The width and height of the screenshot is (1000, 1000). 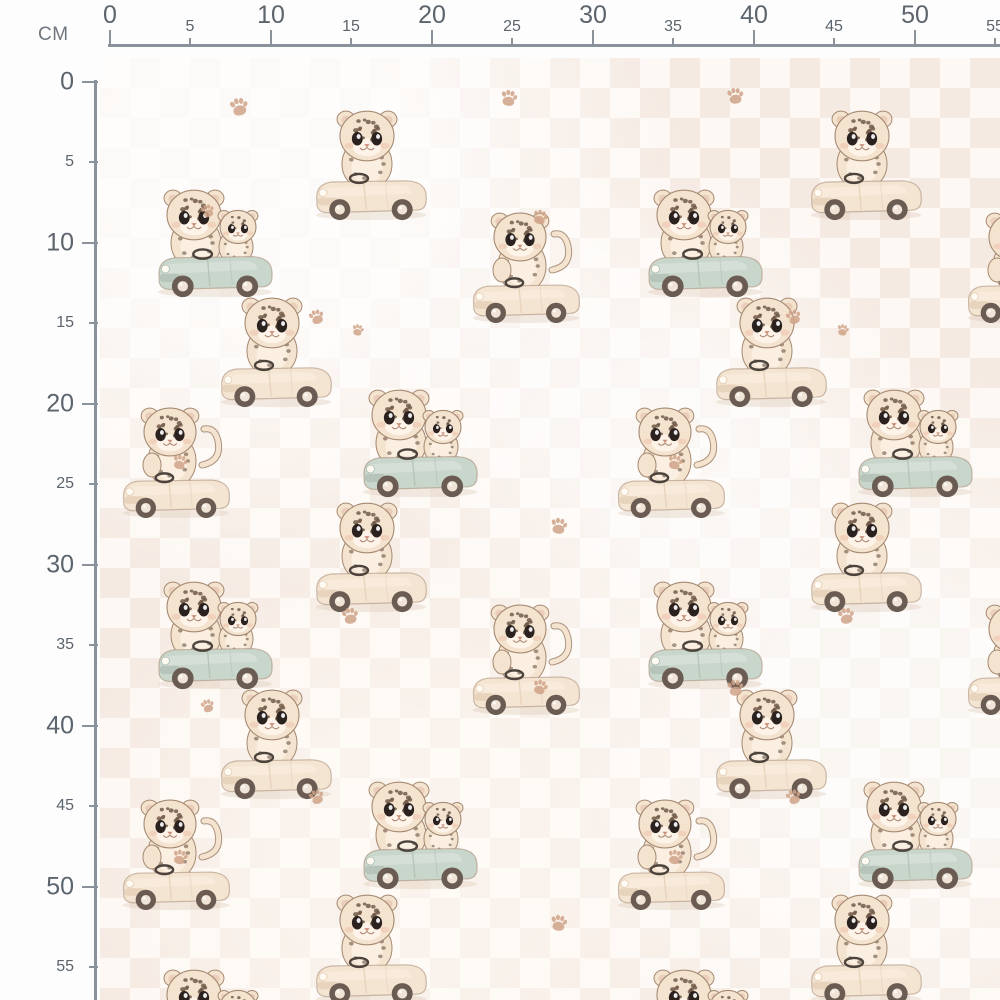 I want to click on vertical-ruler: 0 10 20 30 40 50 5 15 25 35 45 55, so click(x=49, y=500).